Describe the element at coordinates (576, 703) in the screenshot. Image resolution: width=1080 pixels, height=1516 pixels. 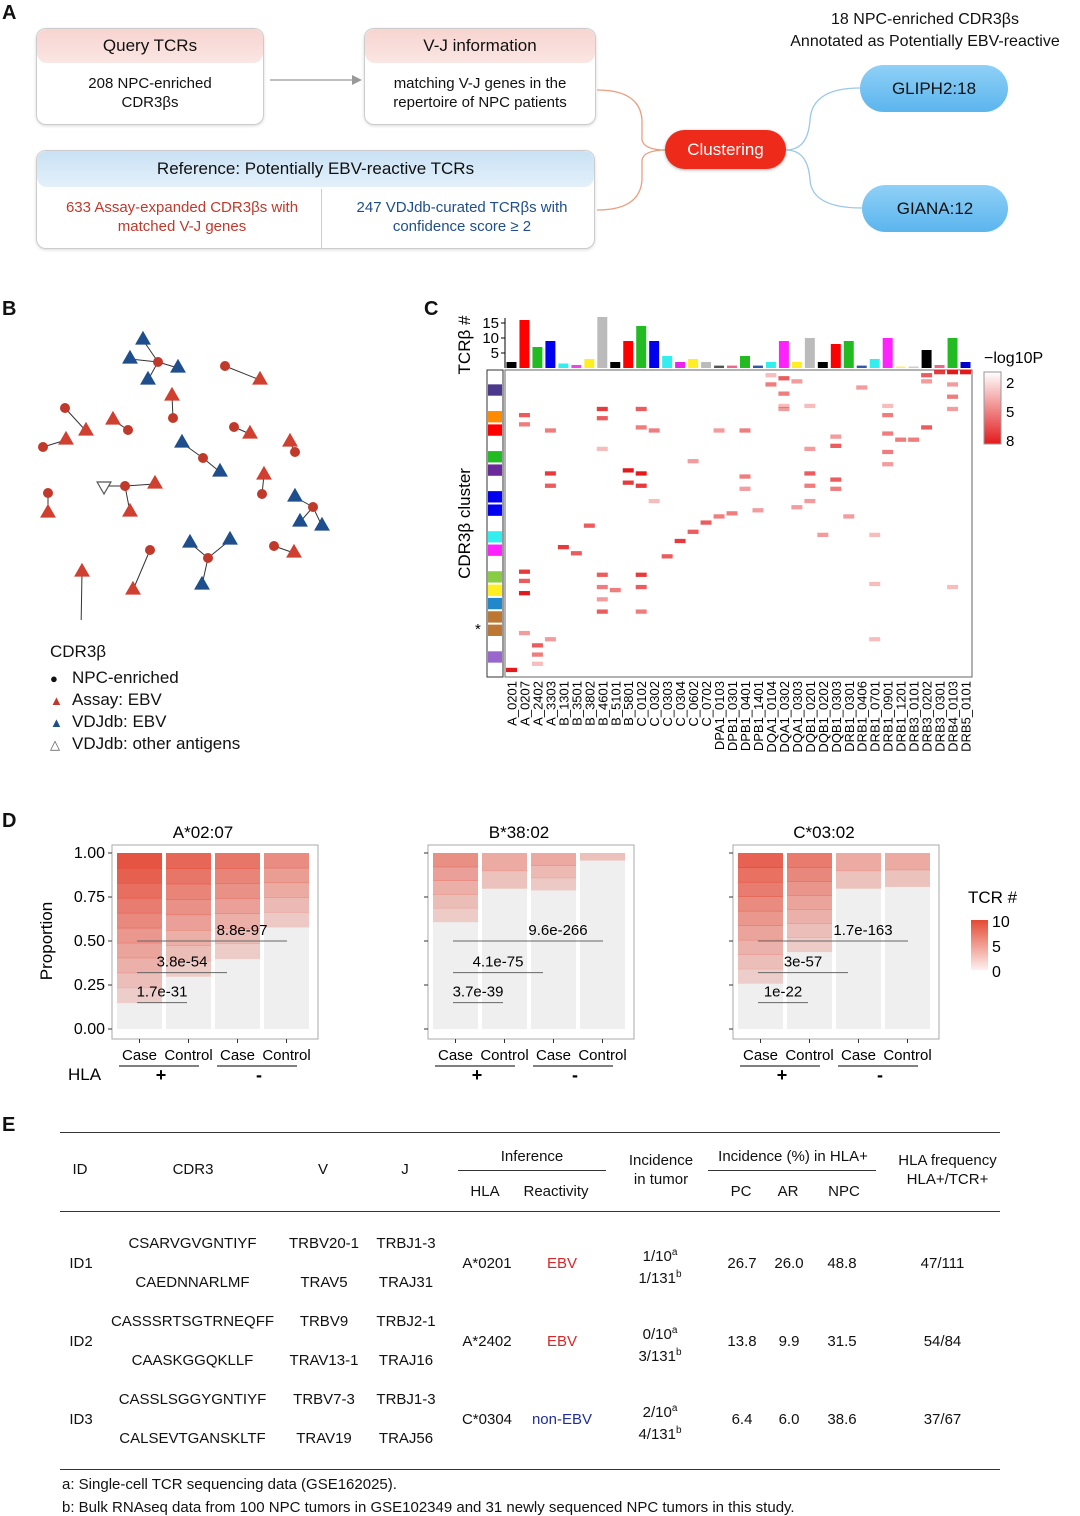
I see `x-tick-label: B_3501` at that location.